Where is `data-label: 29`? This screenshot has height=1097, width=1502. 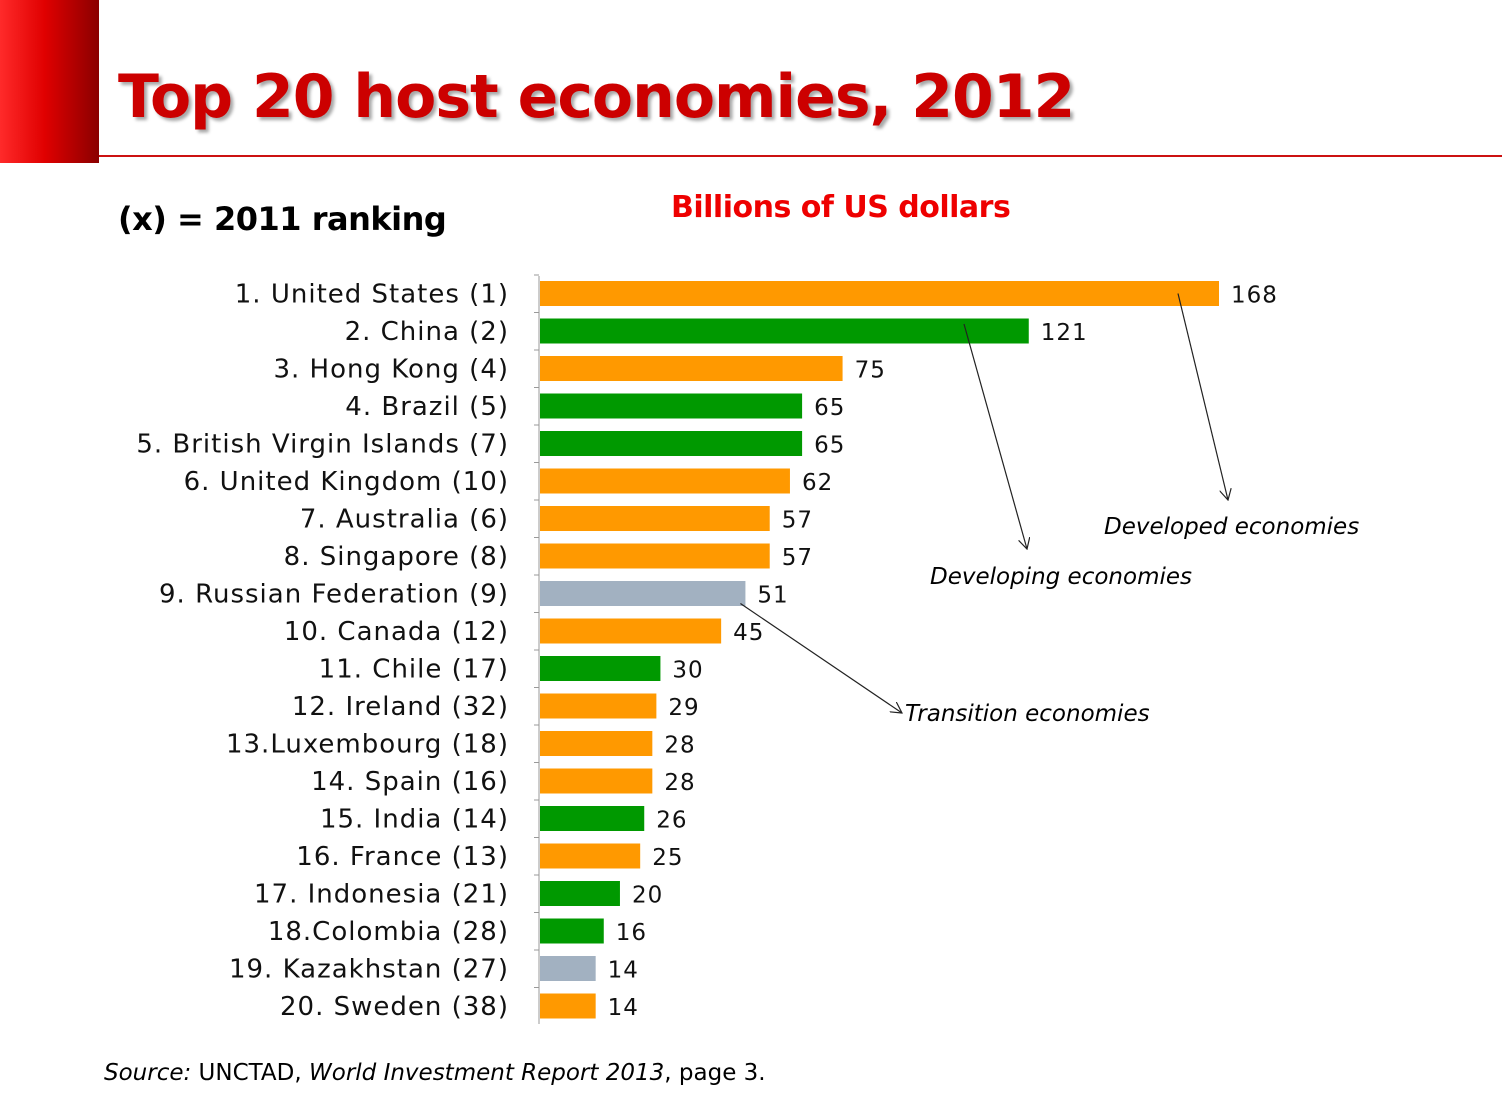 data-label: 29 is located at coordinates (683, 708).